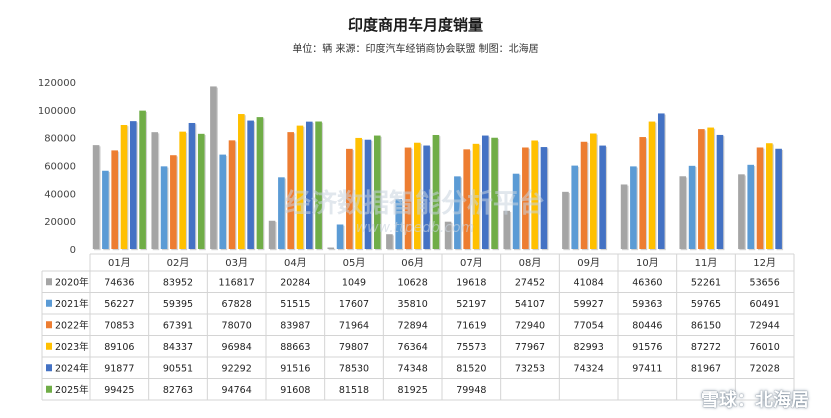 The height and width of the screenshot is (418, 831). What do you see at coordinates (765, 304) in the screenshot?
I see `data-table-cell: 60491` at bounding box center [765, 304].